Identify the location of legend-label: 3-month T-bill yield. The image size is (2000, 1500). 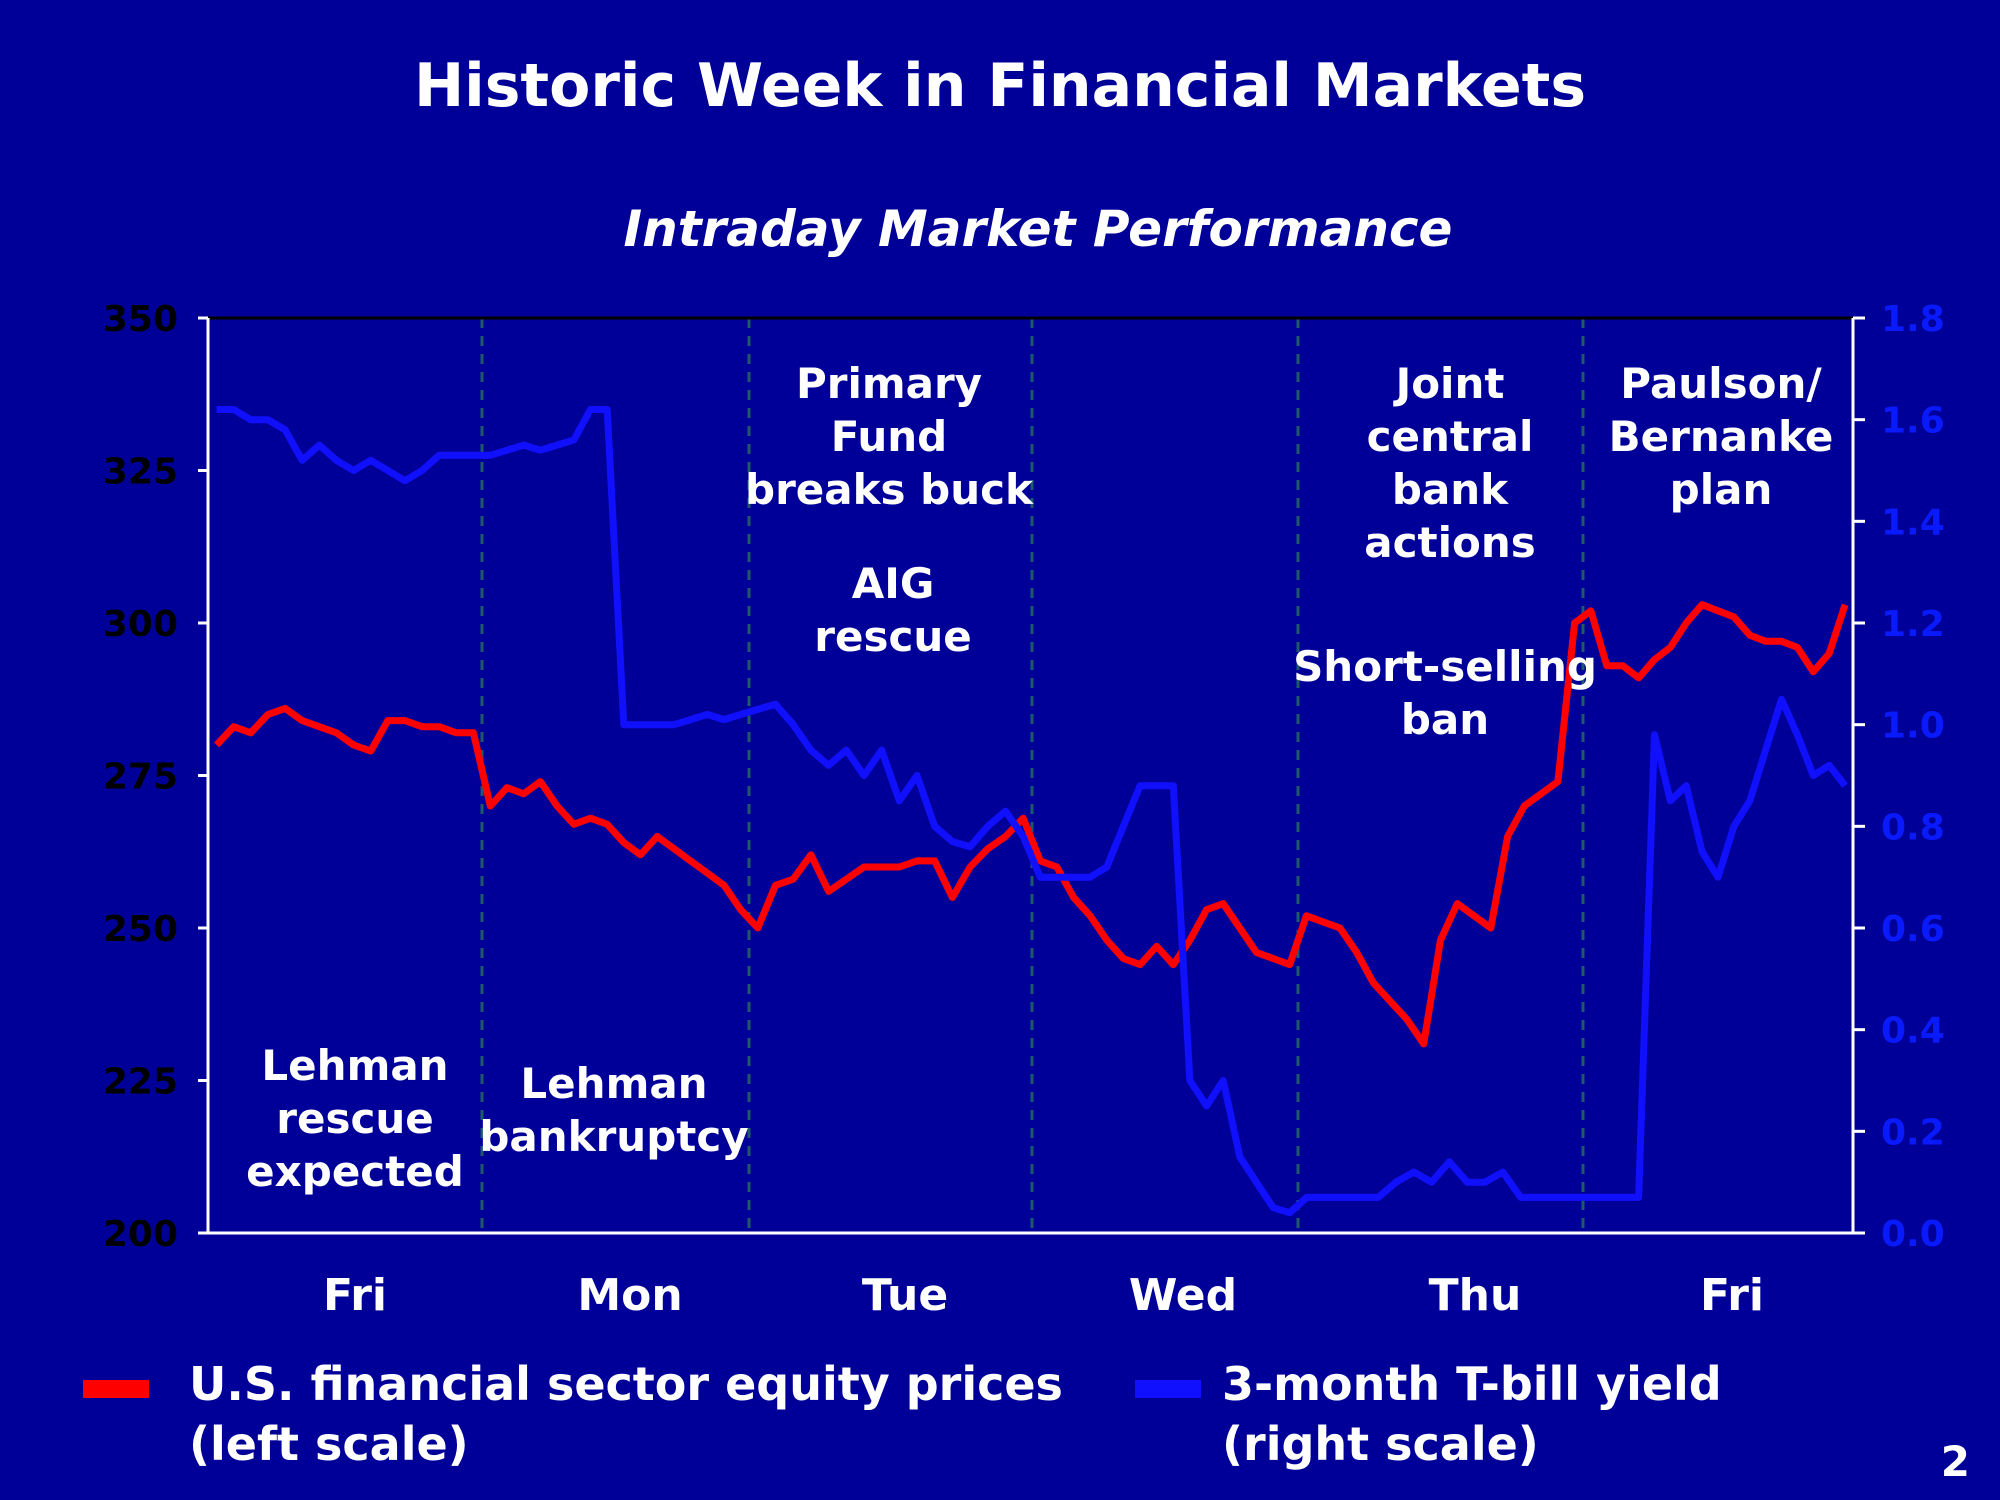
(1472, 1384).